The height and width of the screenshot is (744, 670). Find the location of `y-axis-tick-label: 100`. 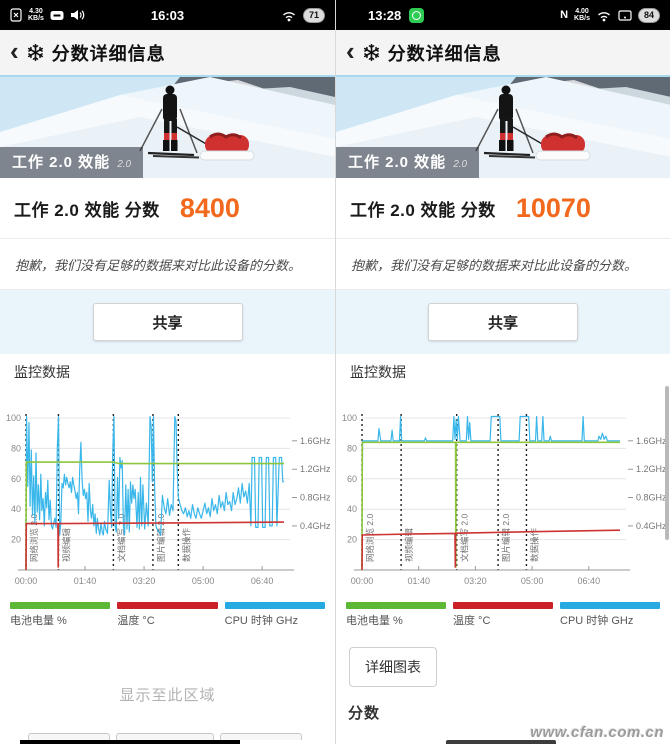

y-axis-tick-label: 100 is located at coordinates (13, 418).